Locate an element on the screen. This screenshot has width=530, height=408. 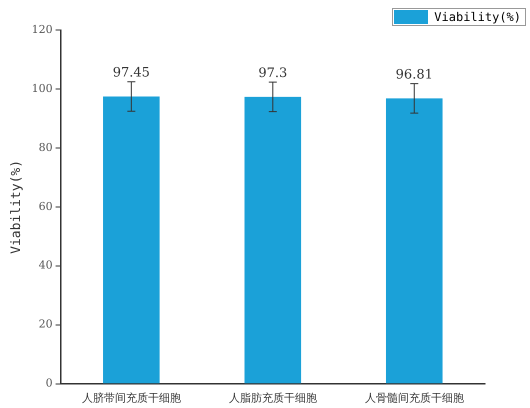
x-tick-label: 人脐带间充质干细胞 is located at coordinates (131, 397).